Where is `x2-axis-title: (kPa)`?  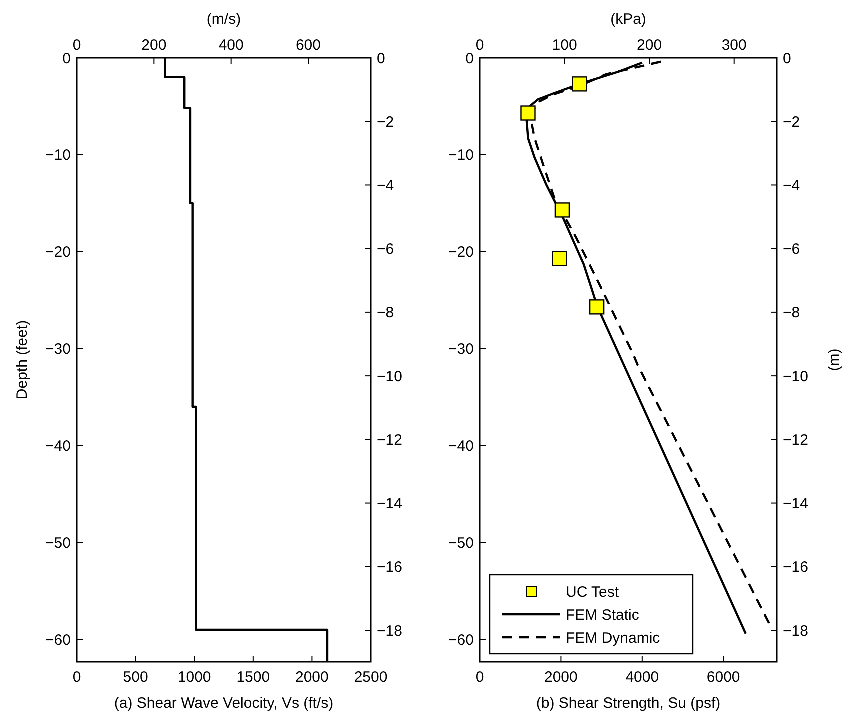
x2-axis-title: (kPa) is located at coordinates (628, 19).